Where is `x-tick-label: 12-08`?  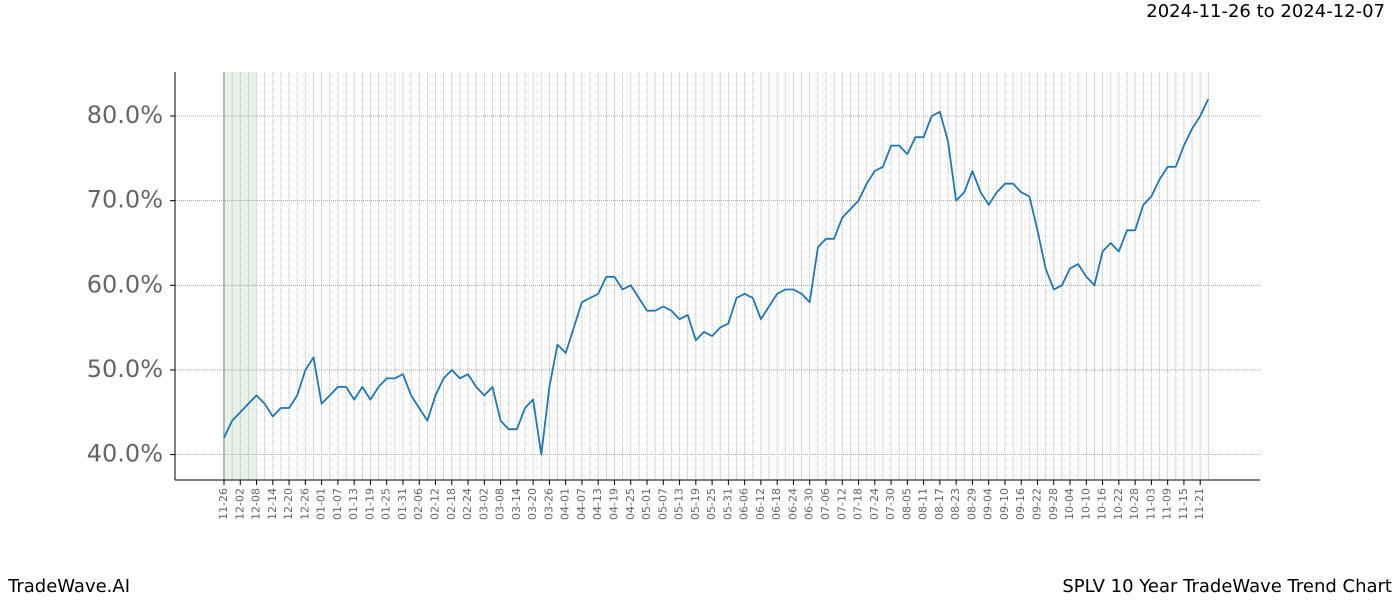 x-tick-label: 12-08 is located at coordinates (256, 504).